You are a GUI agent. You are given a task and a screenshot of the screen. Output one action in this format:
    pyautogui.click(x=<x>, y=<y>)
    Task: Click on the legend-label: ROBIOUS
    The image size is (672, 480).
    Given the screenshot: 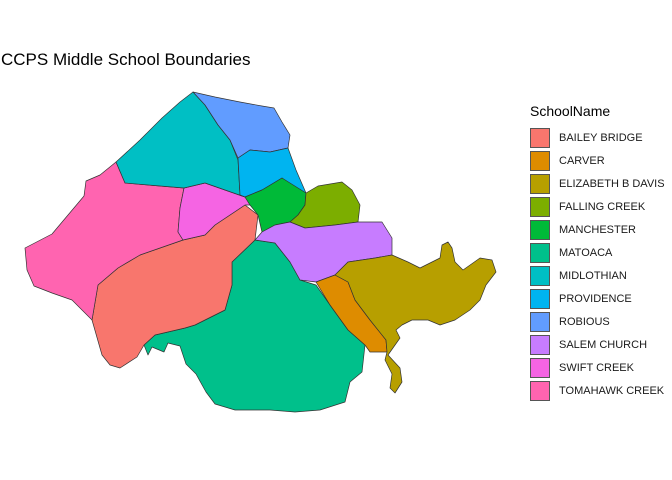 What is the action you would take?
    pyautogui.click(x=584, y=321)
    